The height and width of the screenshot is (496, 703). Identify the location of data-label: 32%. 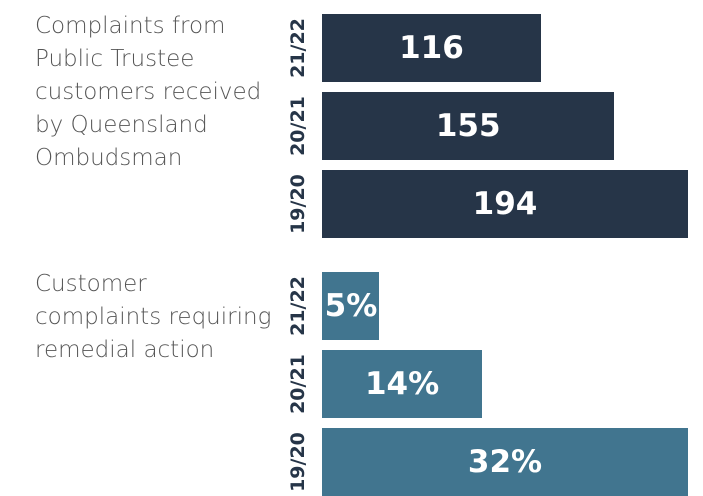
(505, 462).